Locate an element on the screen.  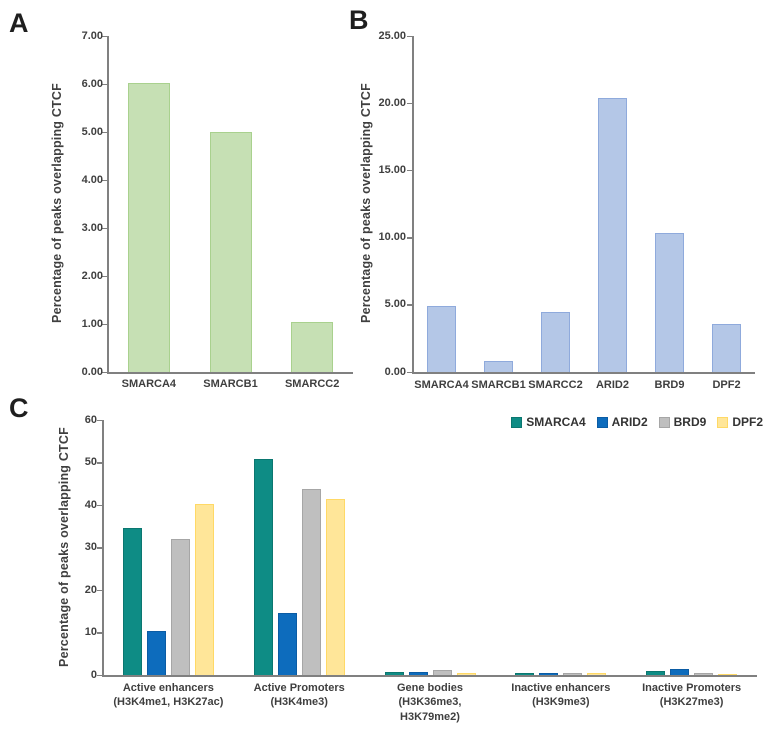
x-category-label-active-enhancers: Active enhancers (H3K4me1, H3K27ac) is located at coordinates (168, 695).